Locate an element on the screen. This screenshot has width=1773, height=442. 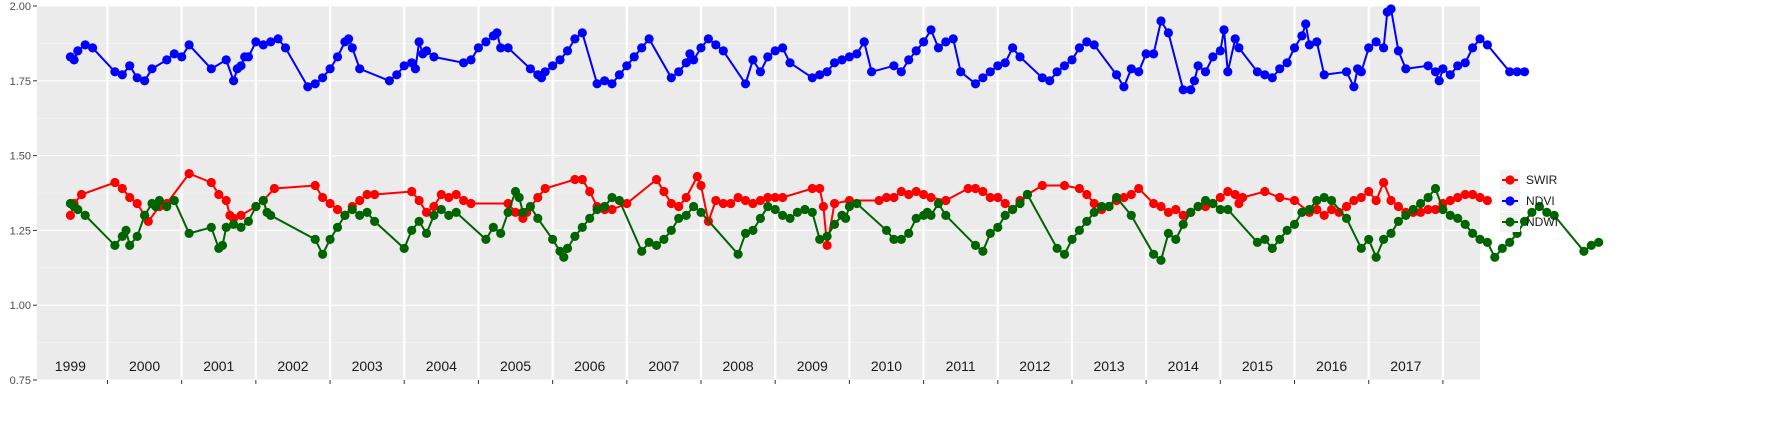
year-label: 2008 is located at coordinates (738, 366).